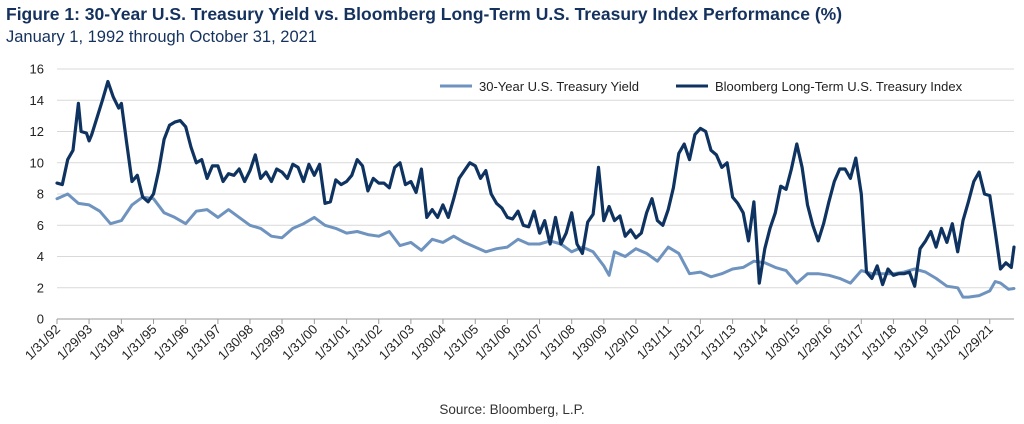 Image resolution: width=1024 pixels, height=424 pixels. Describe the element at coordinates (910, 342) in the screenshot. I see `x-tick-label: 1/31/19` at that location.